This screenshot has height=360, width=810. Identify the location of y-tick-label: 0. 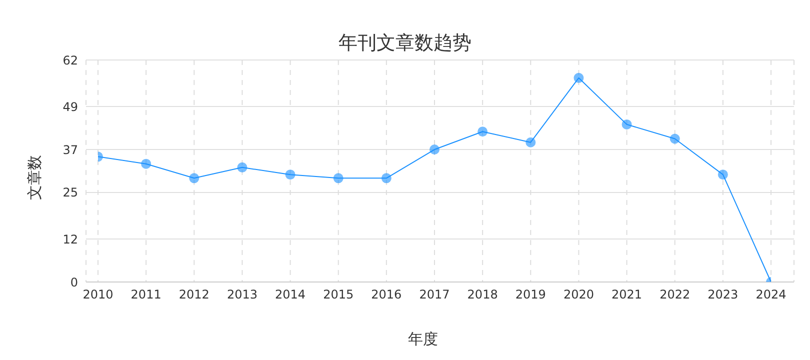
(74, 282).